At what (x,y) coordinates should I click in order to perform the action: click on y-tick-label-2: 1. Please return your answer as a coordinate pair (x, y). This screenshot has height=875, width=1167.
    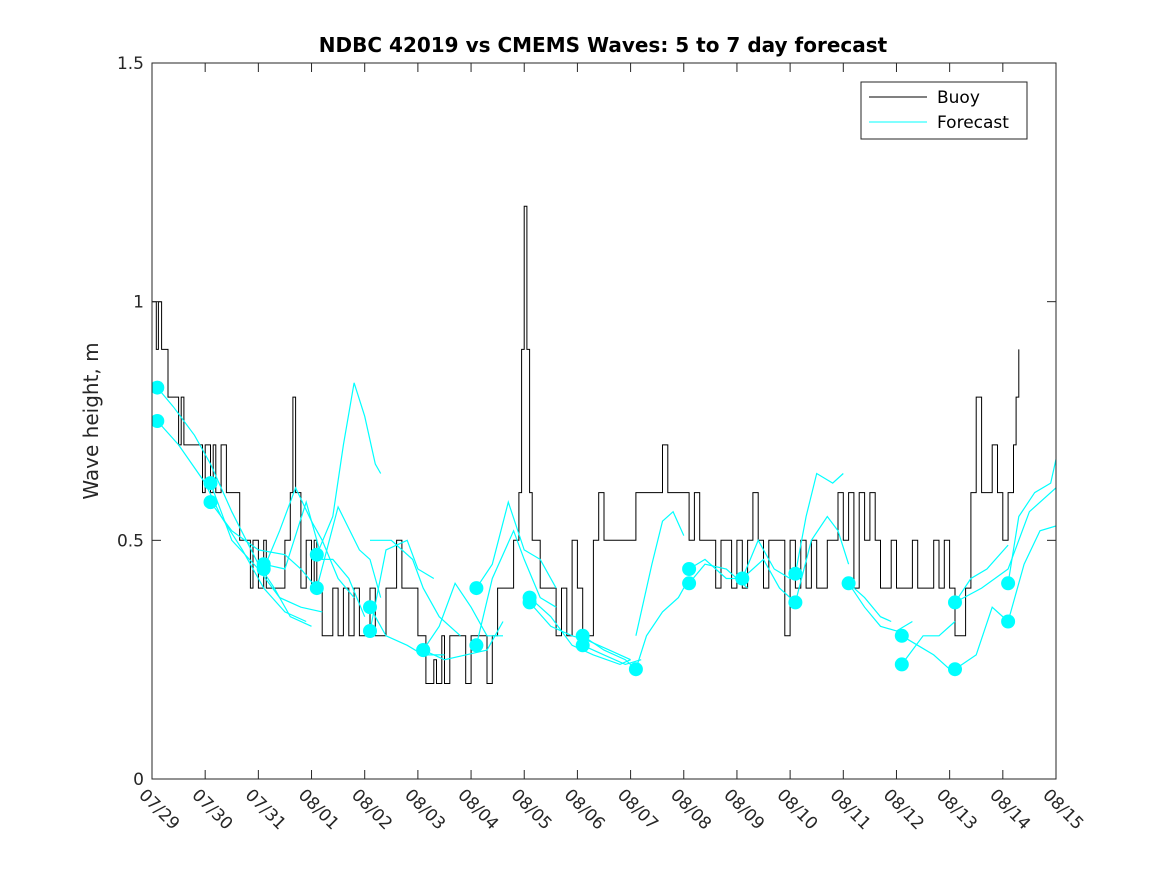
    Looking at the image, I should click on (138, 303).